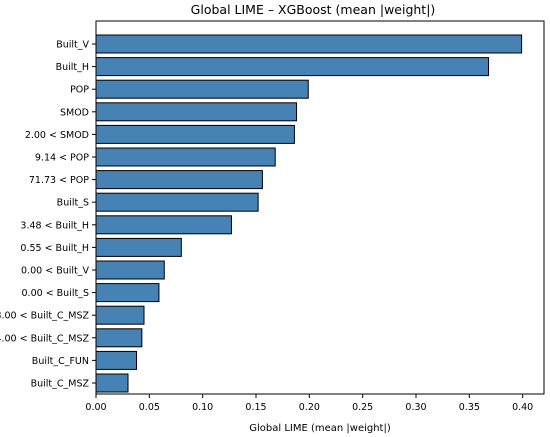 This screenshot has height=437, width=550. Describe the element at coordinates (55, 293) in the screenshot. I see `y-tick-label-11: 0.00 < Built_S` at that location.